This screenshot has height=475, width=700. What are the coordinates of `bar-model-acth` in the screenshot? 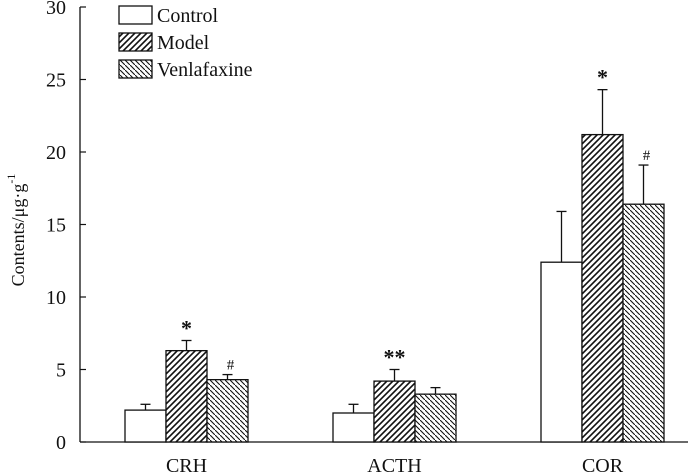 It's located at (394, 411).